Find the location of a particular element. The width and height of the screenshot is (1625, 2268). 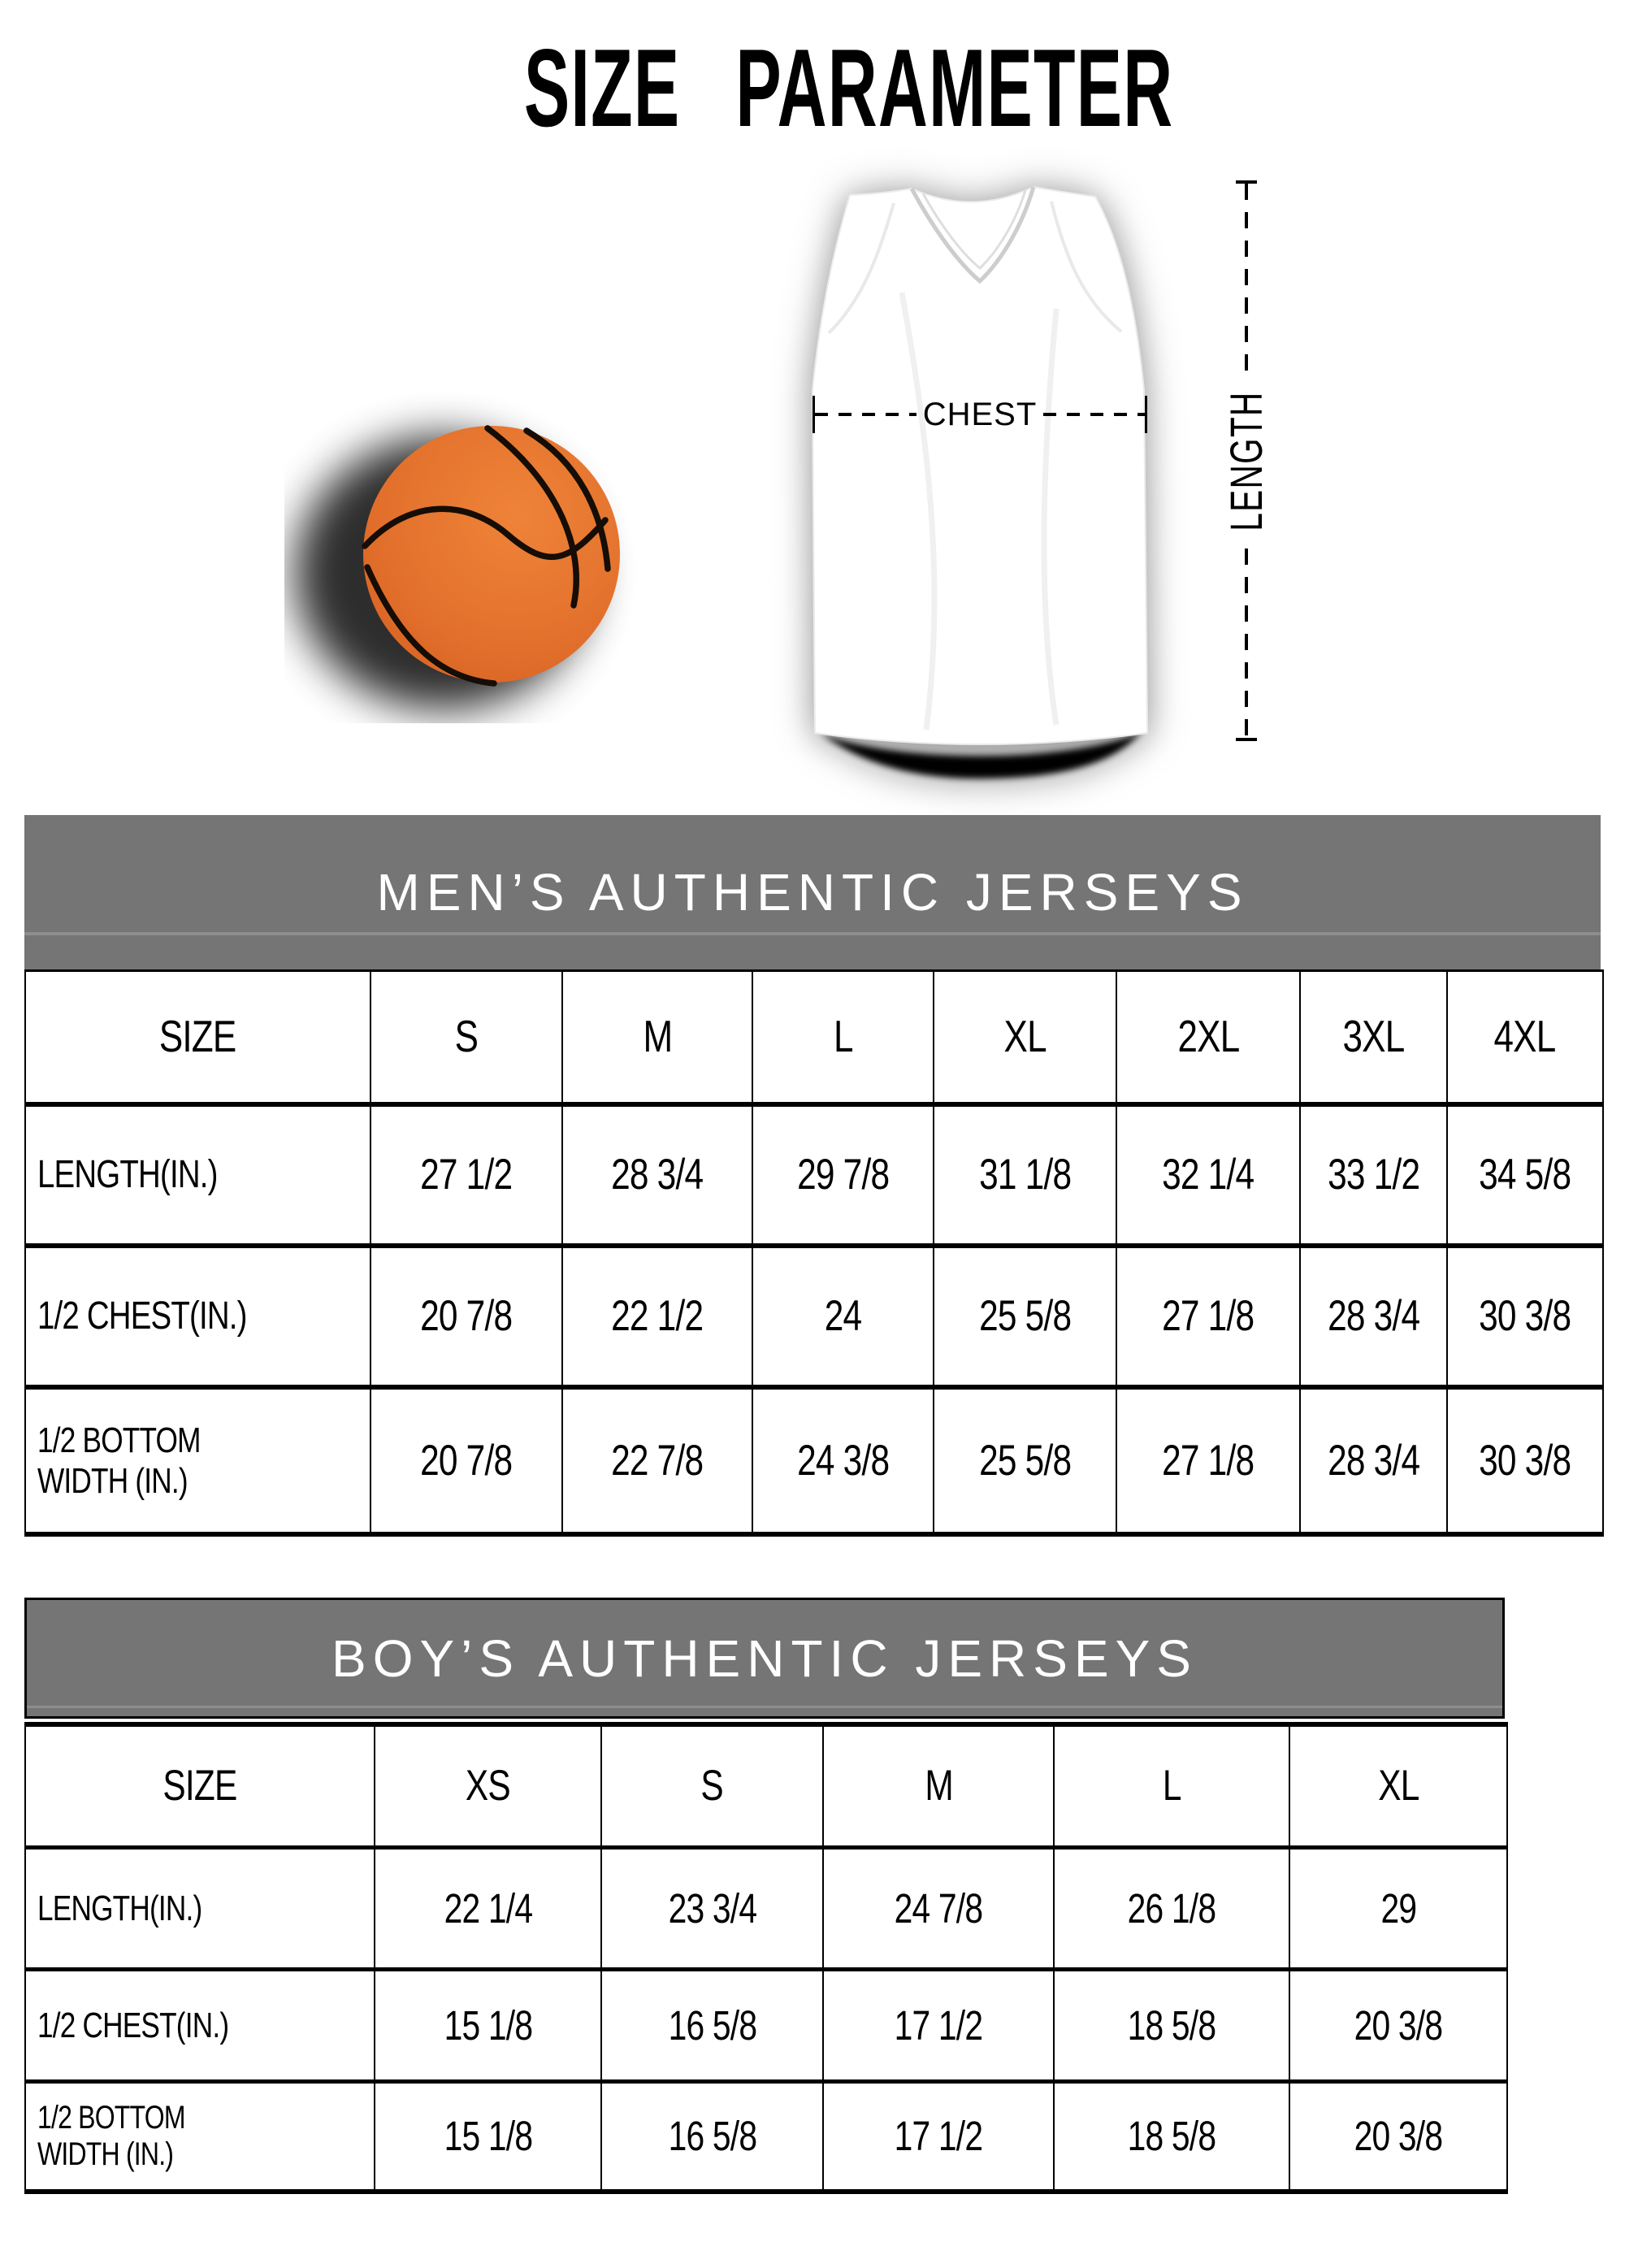

size-value-cell: 22 7/8 is located at coordinates (656, 1461).